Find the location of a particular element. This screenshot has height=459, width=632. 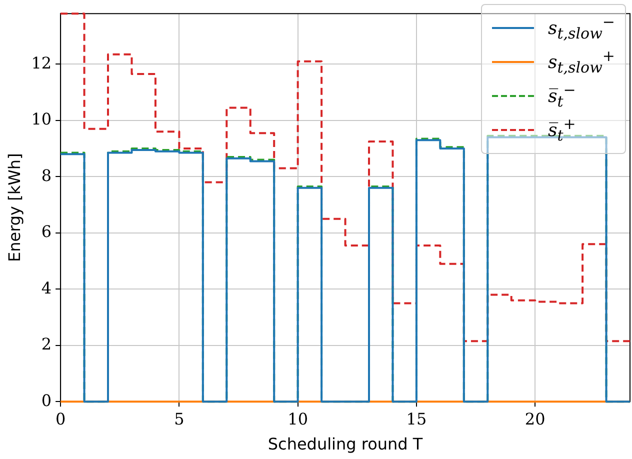

x-tick-label: 20 is located at coordinates (535, 418).